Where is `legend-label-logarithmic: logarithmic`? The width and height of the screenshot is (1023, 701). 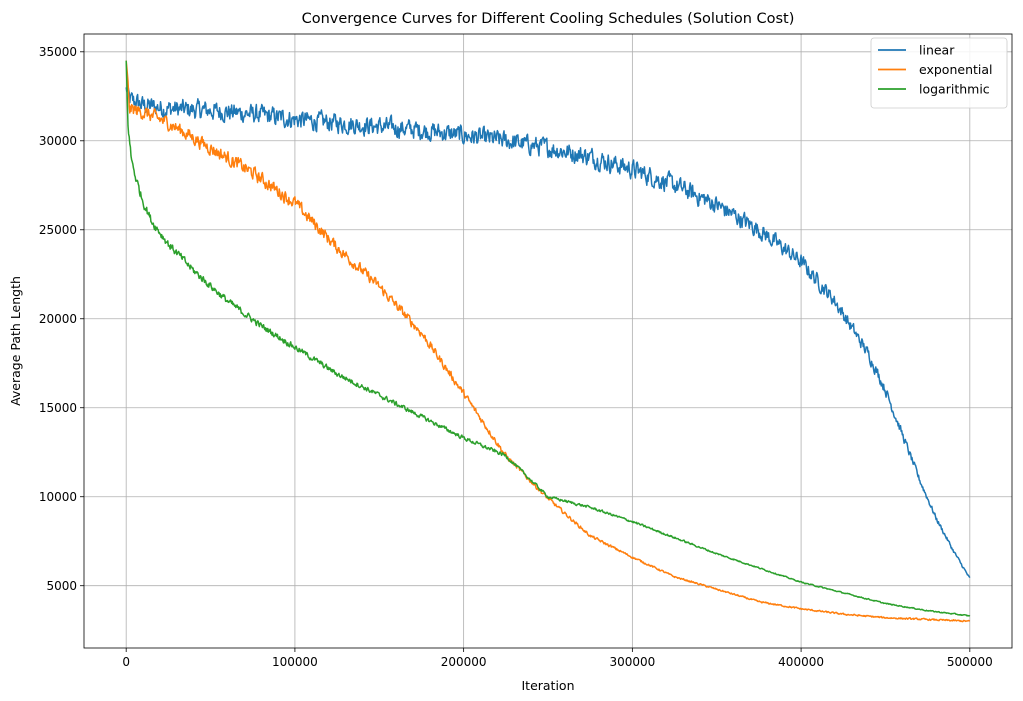 legend-label-logarithmic: logarithmic is located at coordinates (954, 89).